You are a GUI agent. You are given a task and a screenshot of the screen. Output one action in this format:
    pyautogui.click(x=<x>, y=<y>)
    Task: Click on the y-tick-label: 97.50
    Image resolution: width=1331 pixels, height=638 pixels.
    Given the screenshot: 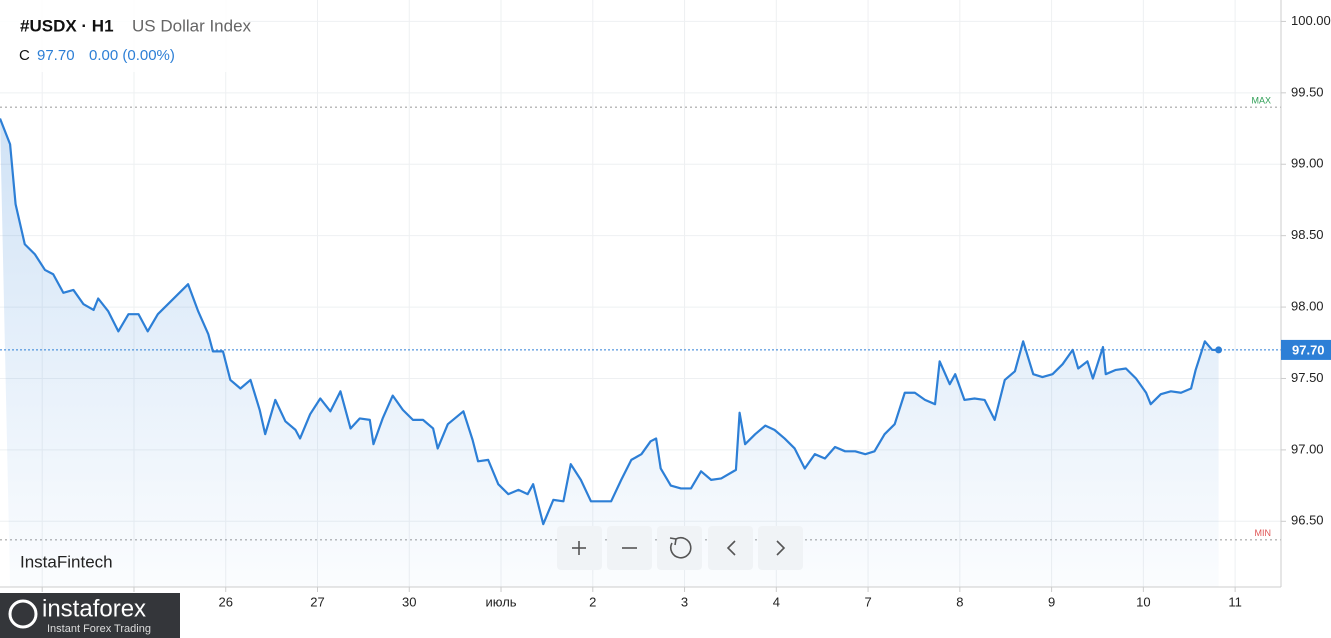 What is the action you would take?
    pyautogui.click(x=1307, y=377)
    